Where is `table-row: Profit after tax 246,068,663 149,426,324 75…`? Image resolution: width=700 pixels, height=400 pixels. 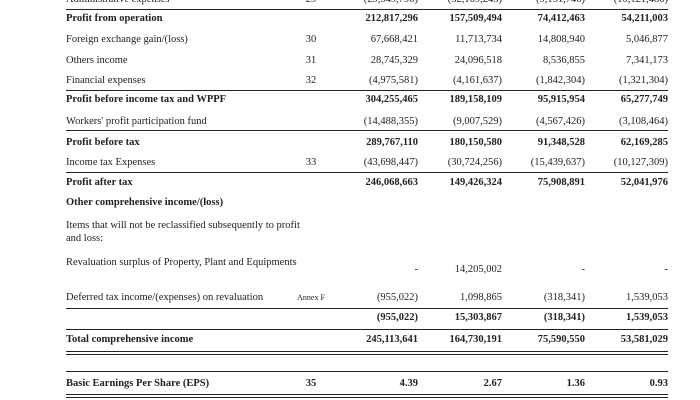
table-row: Profit after tax 246,068,663 149,426,324 75… is located at coordinates (367, 183).